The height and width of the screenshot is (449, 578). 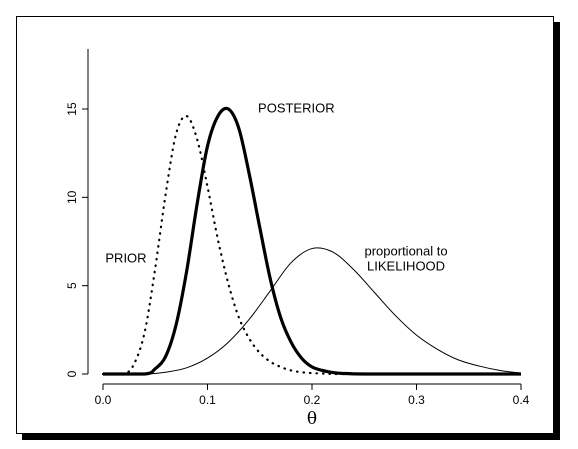 I want to click on annotation-prior: PRIOR, so click(x=125, y=258).